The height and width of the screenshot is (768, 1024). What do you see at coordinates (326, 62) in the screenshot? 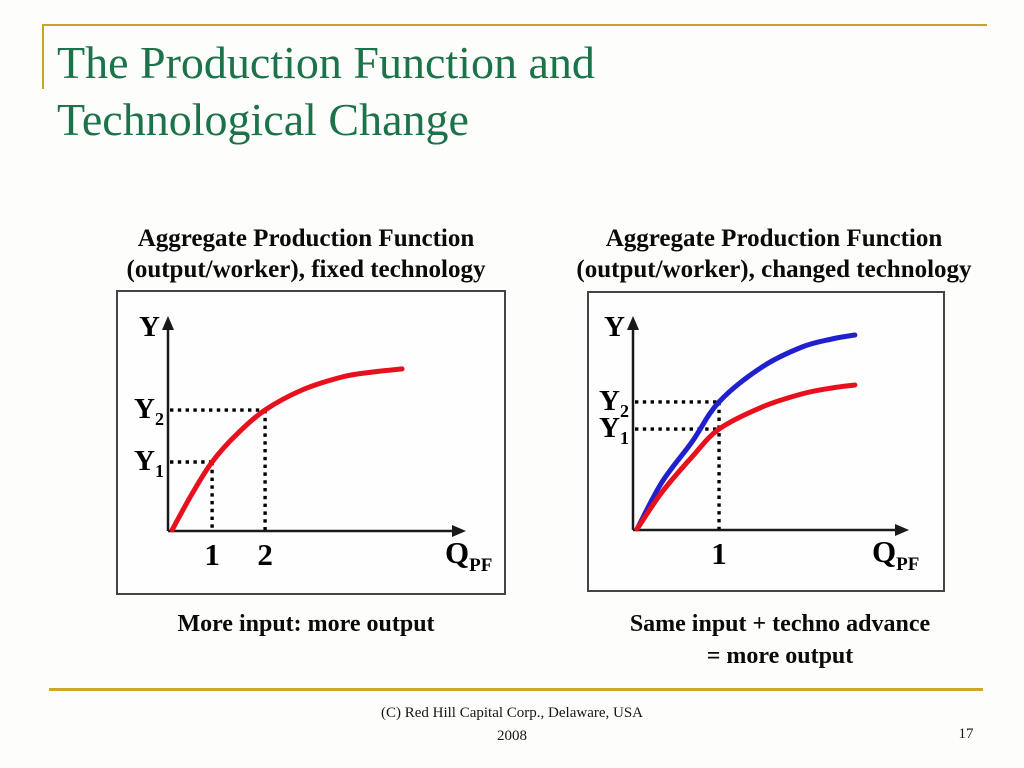
I see `slide-title-line-1: The Production Function and` at bounding box center [326, 62].